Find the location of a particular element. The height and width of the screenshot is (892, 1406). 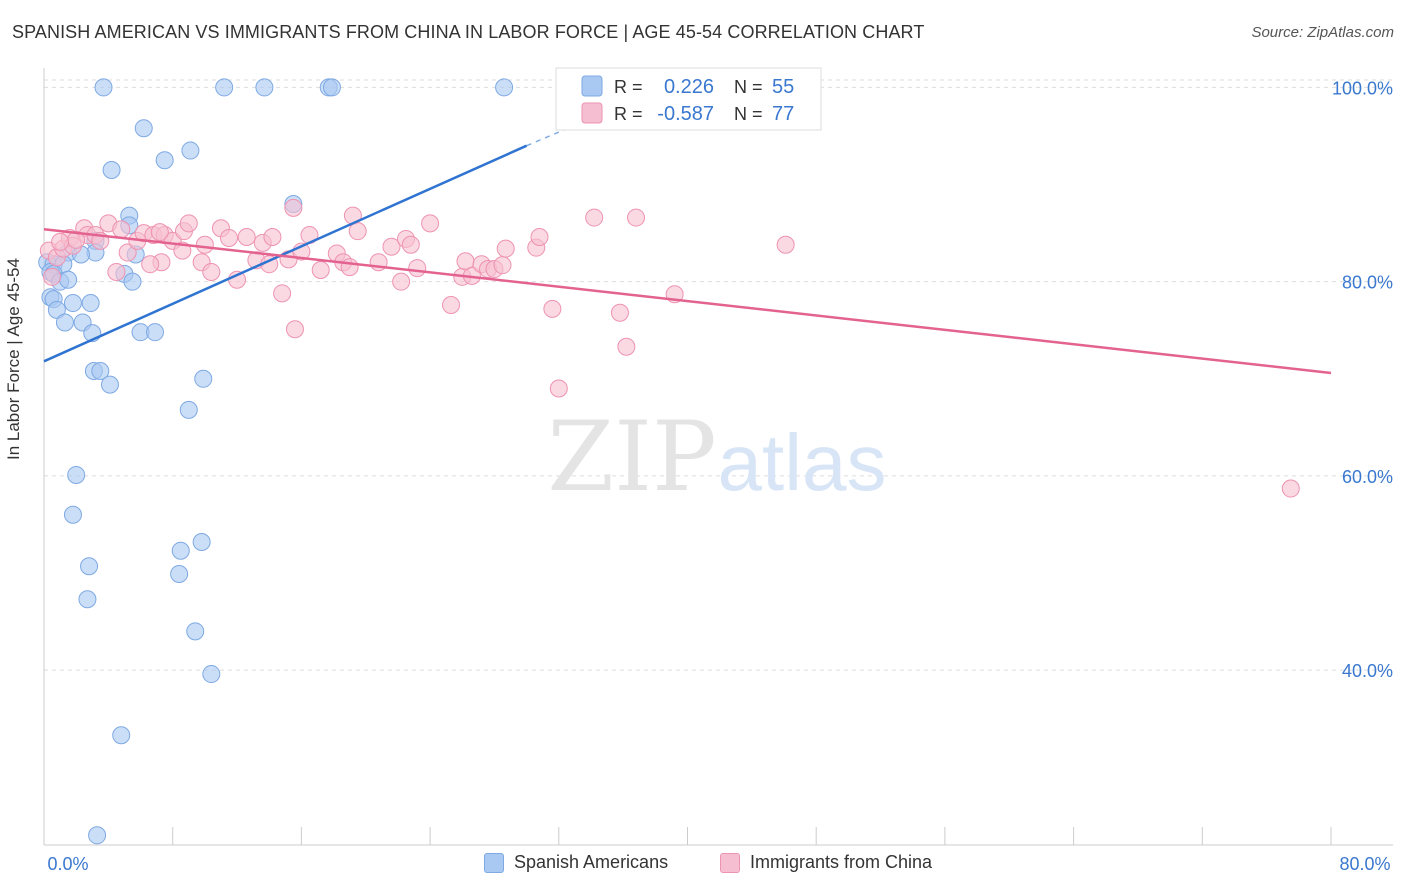

y-tick-label: 80.0% is located at coordinates (1367, 283).